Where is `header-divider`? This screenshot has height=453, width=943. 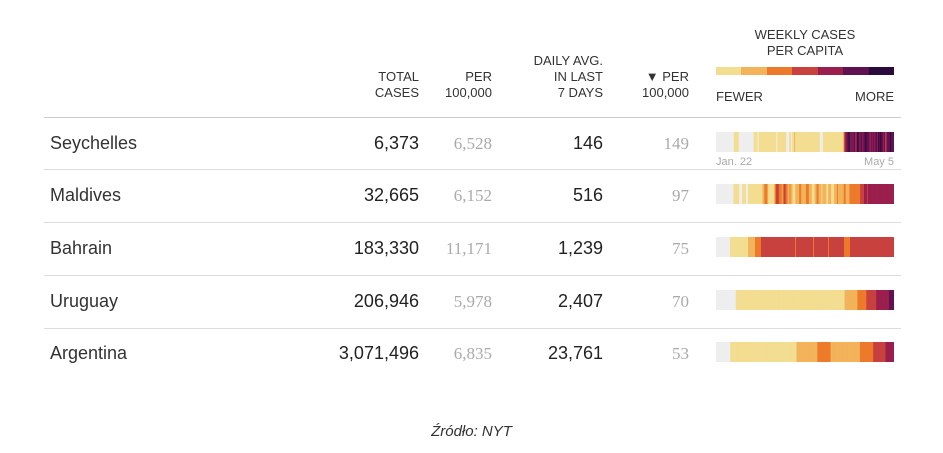 header-divider is located at coordinates (472, 117).